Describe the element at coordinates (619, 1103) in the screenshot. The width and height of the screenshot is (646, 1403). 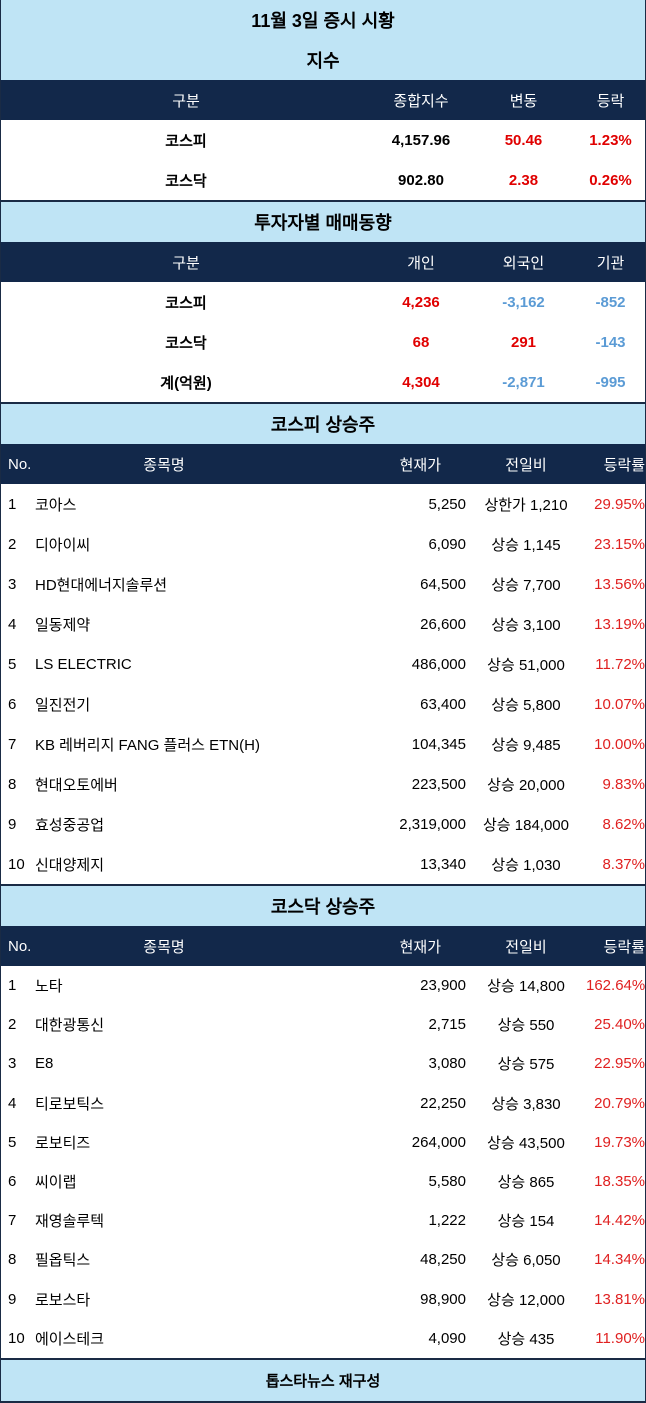
I see `change-rate: 20.79%` at that location.